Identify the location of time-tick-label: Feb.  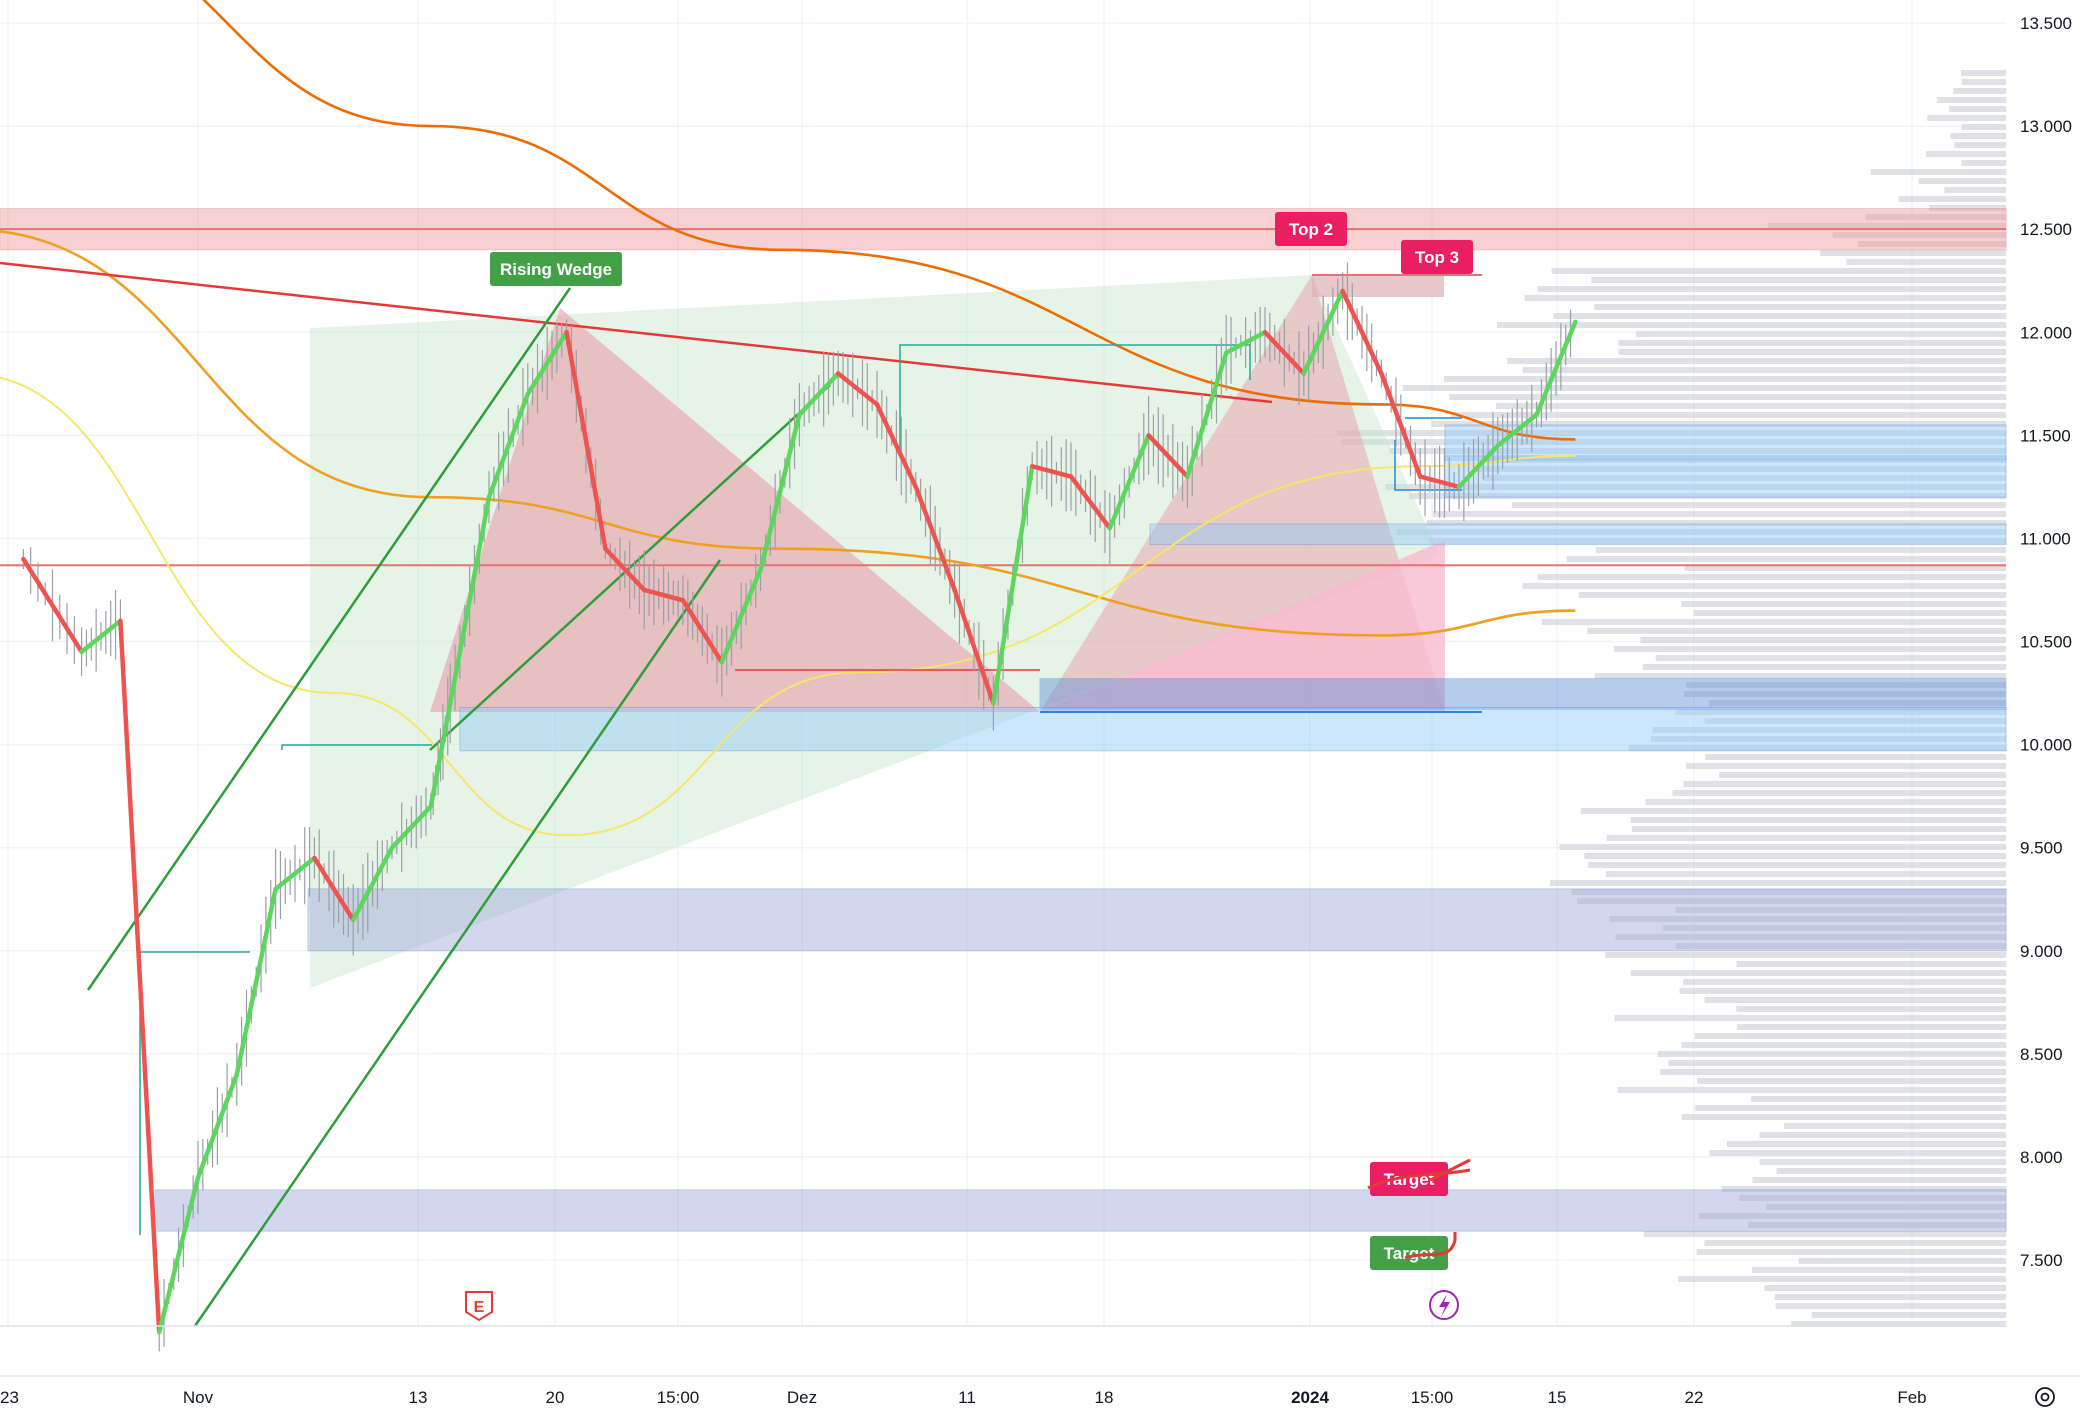
(1911, 1397).